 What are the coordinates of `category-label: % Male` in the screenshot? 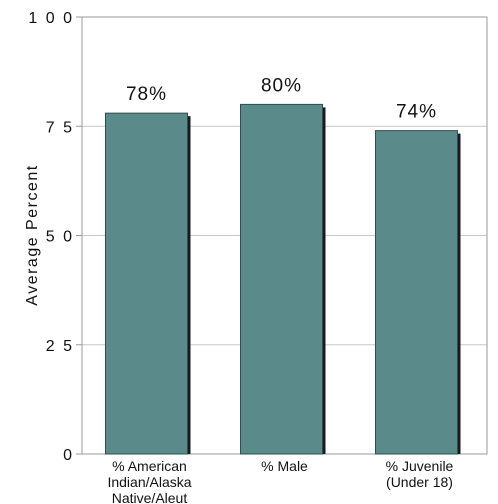 It's located at (284, 466).